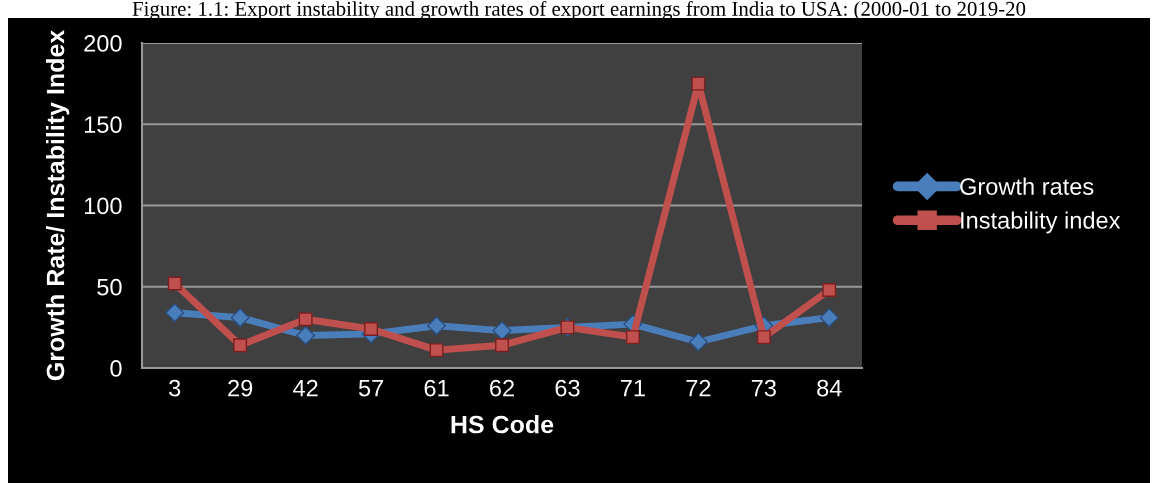 Image resolution: width=1158 pixels, height=483 pixels. I want to click on x-tick-label: 42, so click(305, 388).